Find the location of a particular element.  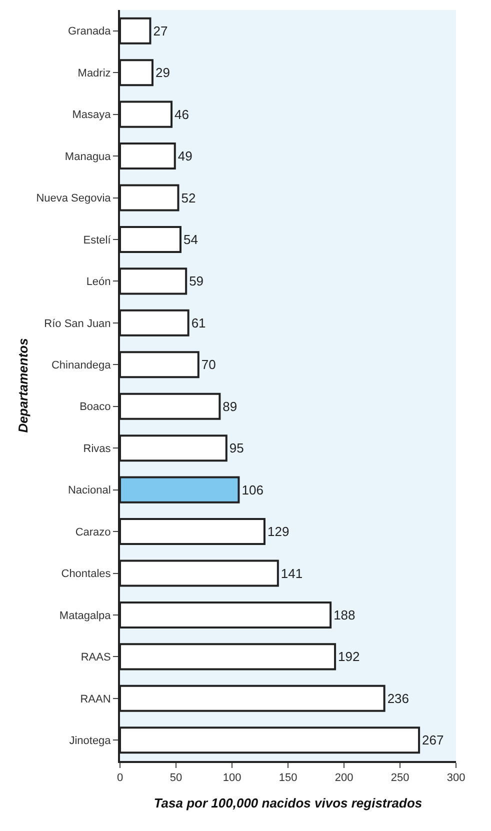

y-tick-label: Matagalpa is located at coordinates (85, 616).